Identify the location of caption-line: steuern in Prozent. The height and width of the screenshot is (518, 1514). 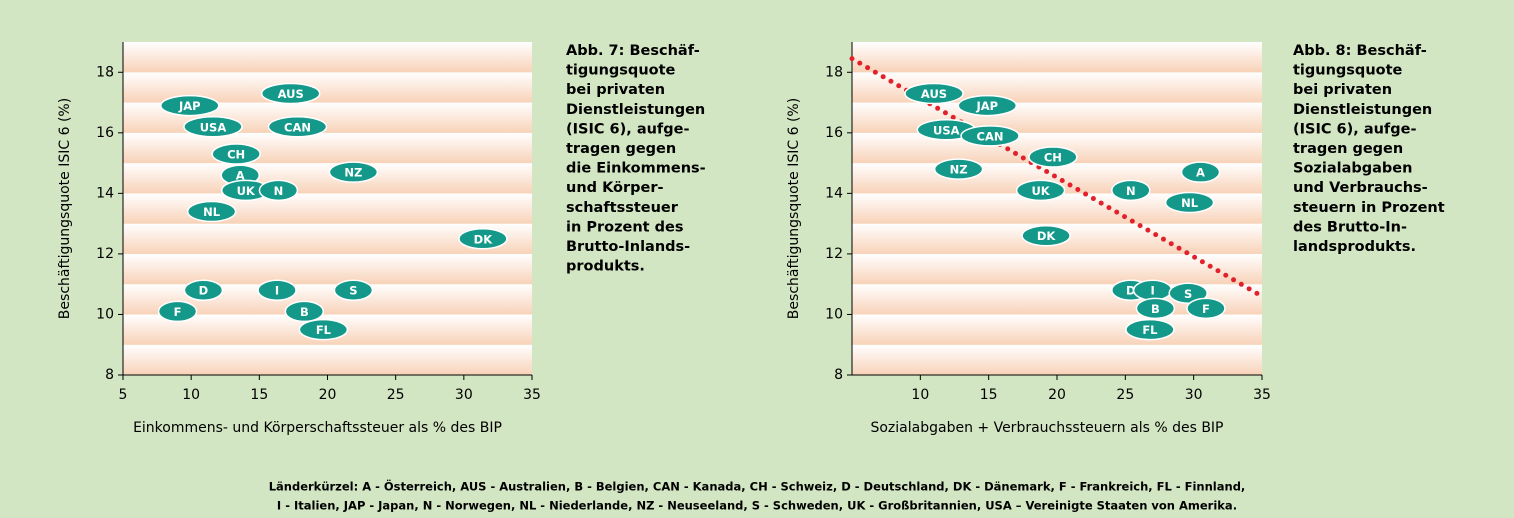
(1369, 208).